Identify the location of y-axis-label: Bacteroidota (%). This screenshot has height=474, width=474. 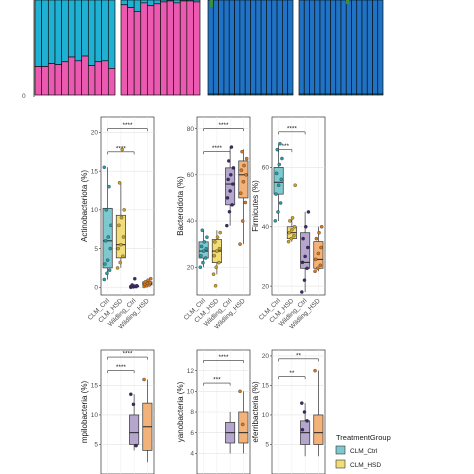
(180, 206).